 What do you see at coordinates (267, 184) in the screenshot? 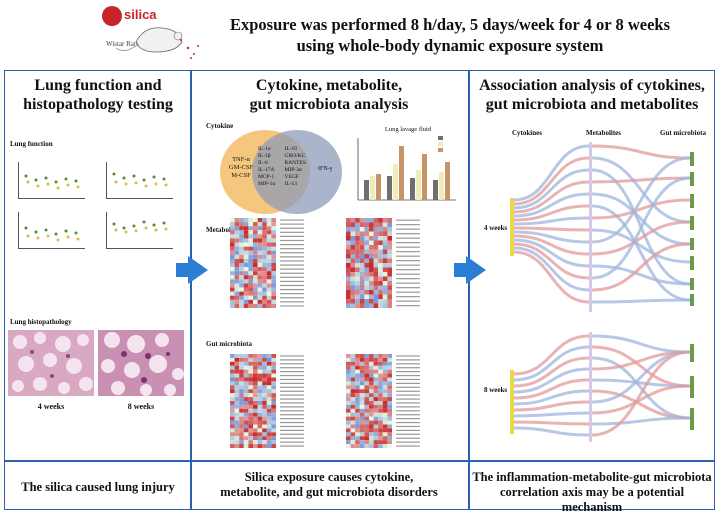
I see `venn-middle-item: MIP-1α` at bounding box center [267, 184].